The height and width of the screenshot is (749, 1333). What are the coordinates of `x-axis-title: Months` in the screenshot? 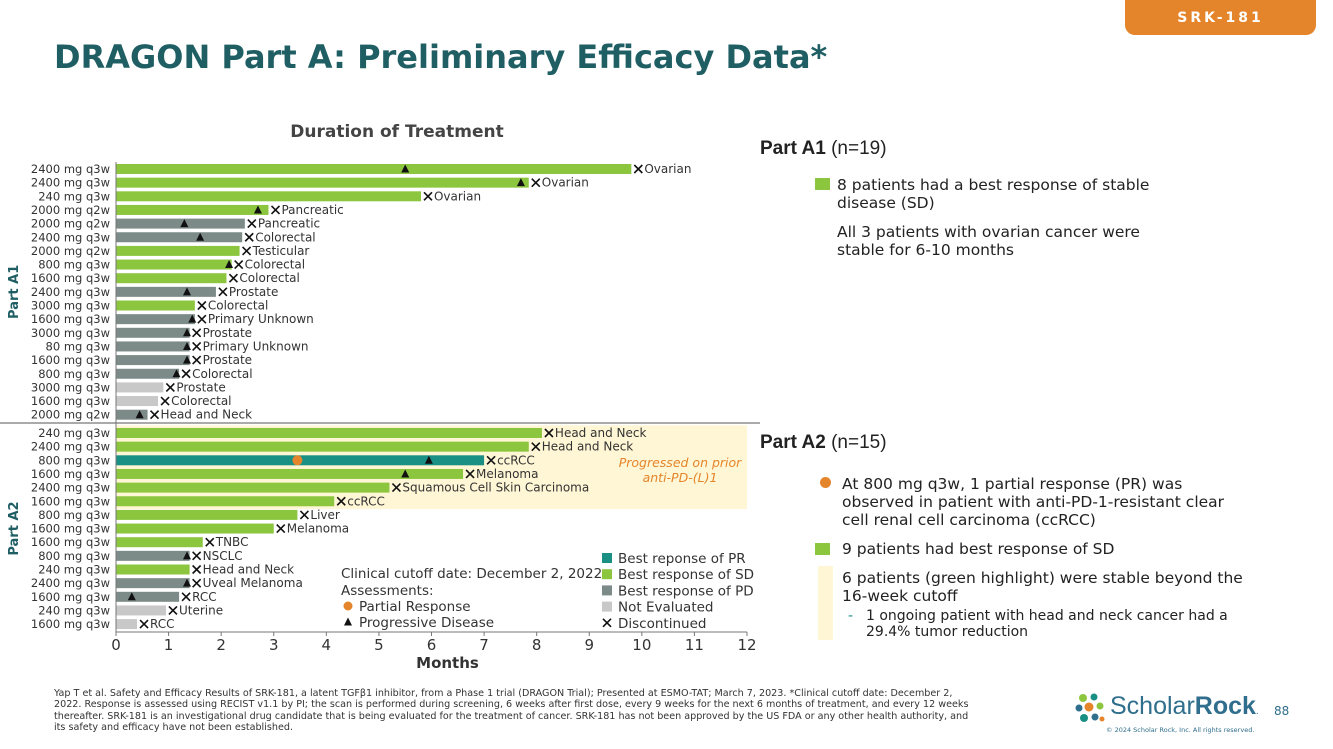 It's located at (447, 663).